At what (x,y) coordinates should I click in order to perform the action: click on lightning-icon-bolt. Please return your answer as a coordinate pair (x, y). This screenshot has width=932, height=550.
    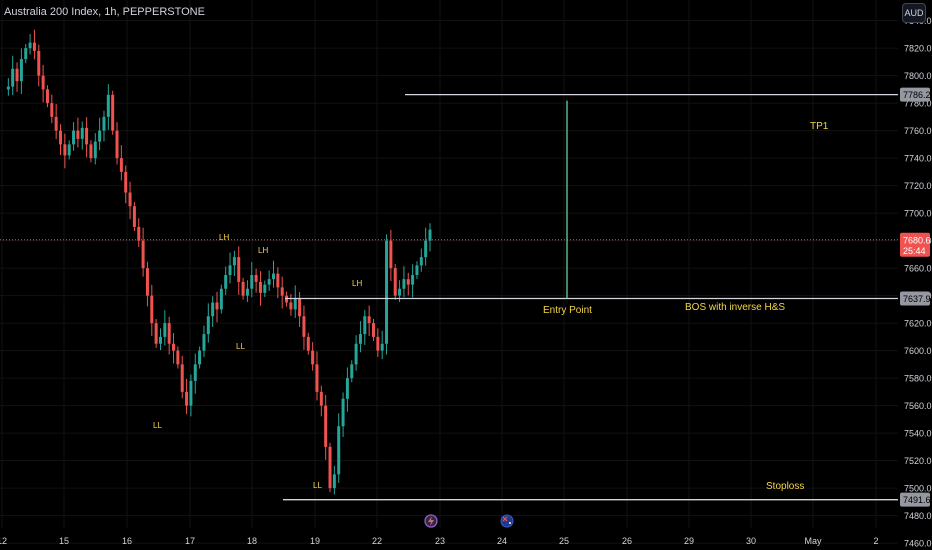
    Looking at the image, I should click on (431, 521).